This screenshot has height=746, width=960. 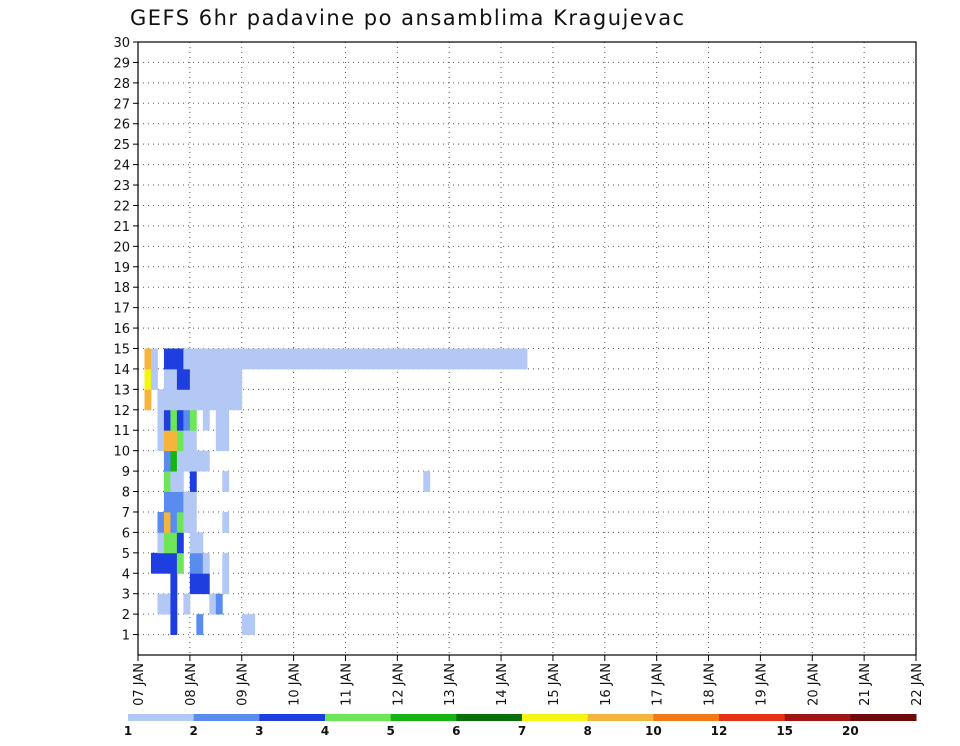 I want to click on y-tick-label: 22, so click(x=121, y=206).